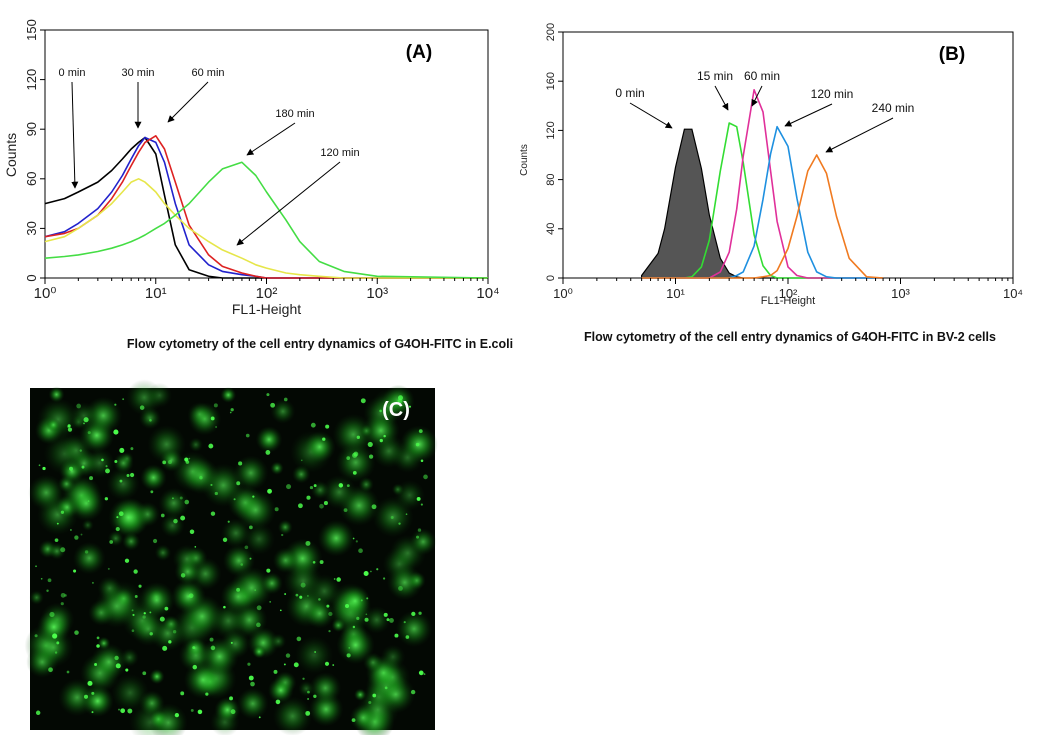  Describe the element at coordinates (715, 76) in the screenshot. I see `series-annotation: 15 min` at that location.